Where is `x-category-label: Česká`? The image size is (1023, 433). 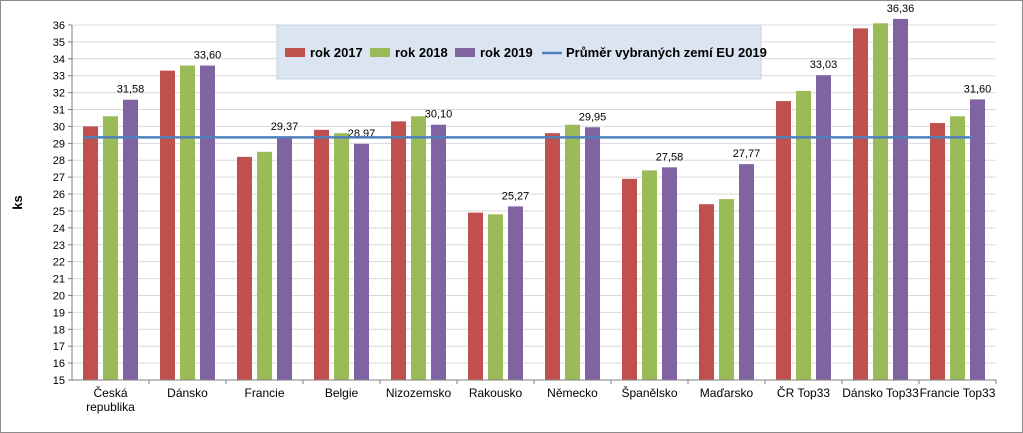
x-category-label: Česká is located at coordinates (110, 392).